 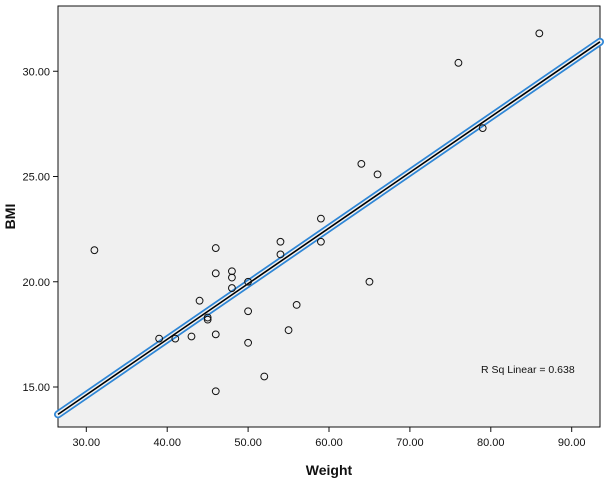 What do you see at coordinates (36, 230) in the screenshot?
I see `y-axis-ticks: 15.00 20.00 25.00 30.00` at bounding box center [36, 230].